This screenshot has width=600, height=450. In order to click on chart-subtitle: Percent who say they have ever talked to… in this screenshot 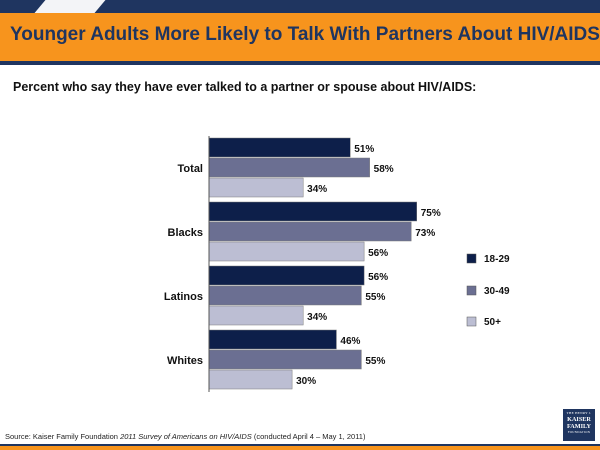, I will do `click(245, 87)`.